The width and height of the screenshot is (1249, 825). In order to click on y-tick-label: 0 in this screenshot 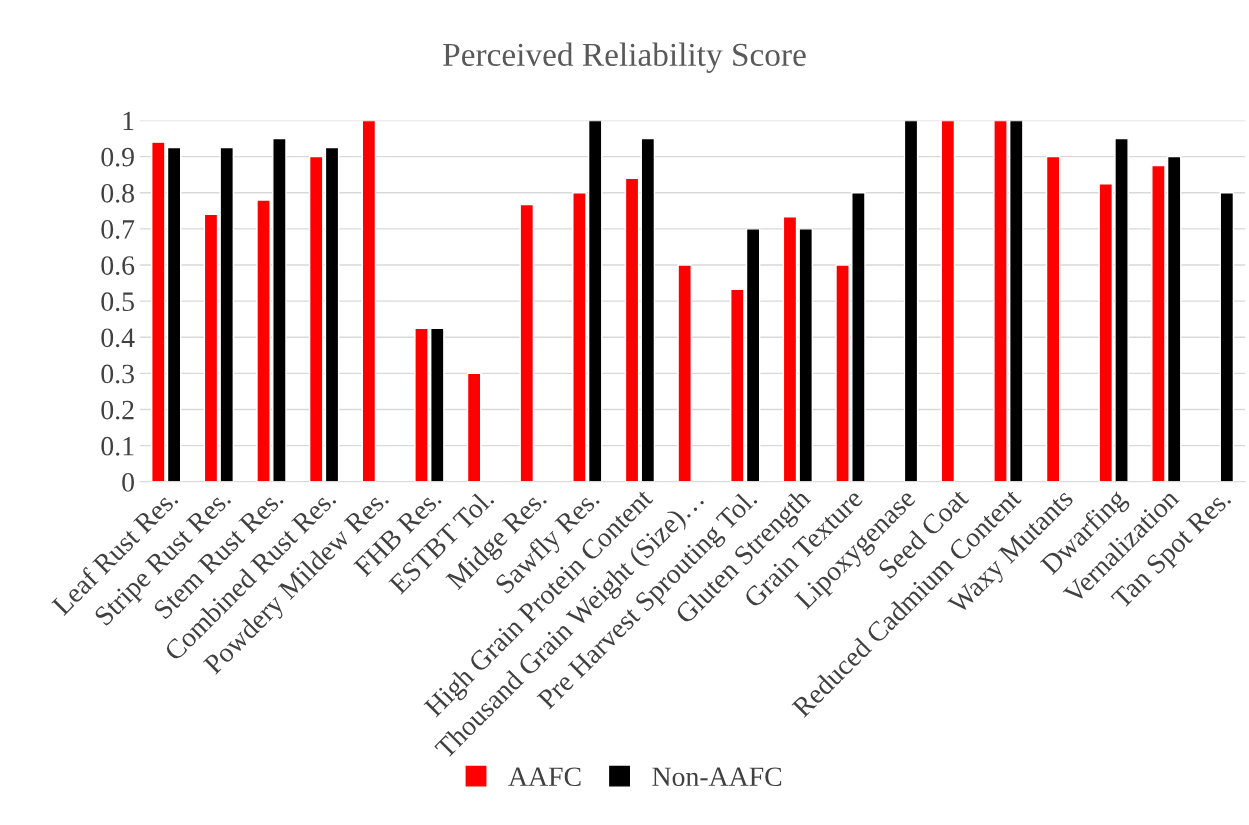, I will do `click(128, 482)`.